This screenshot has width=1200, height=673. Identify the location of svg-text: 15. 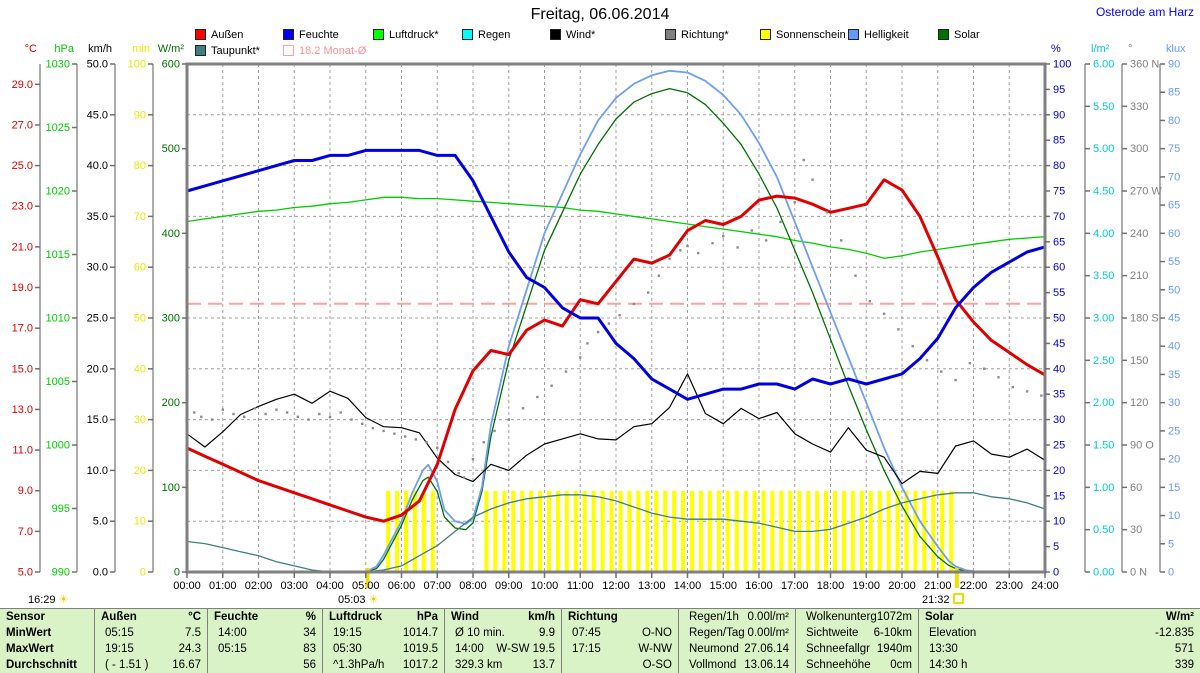
(1059, 496).